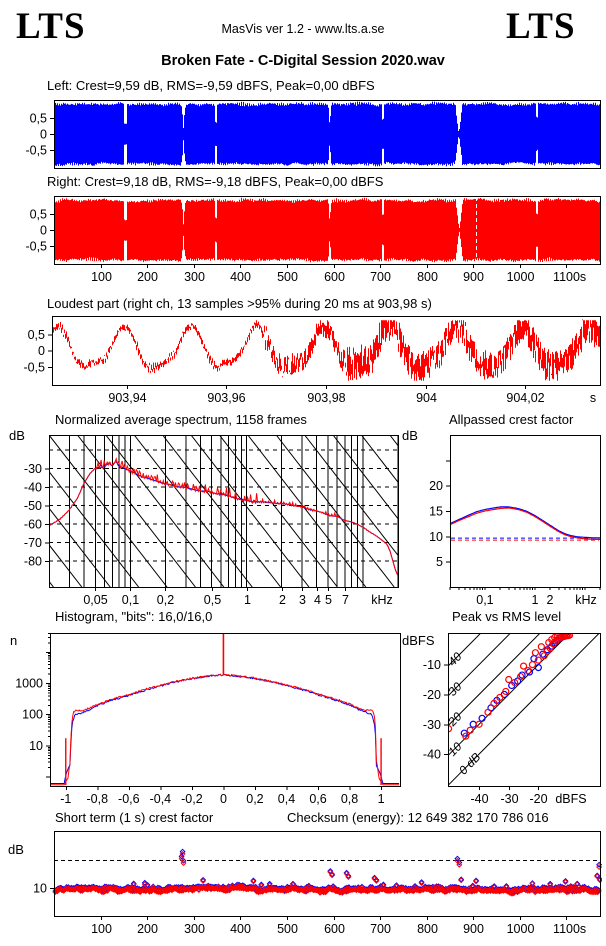 The image size is (606, 946). Describe the element at coordinates (303, 29) in the screenshot. I see `app-version-info: MasVis ver 1.2 - www.lts.a.se` at that location.